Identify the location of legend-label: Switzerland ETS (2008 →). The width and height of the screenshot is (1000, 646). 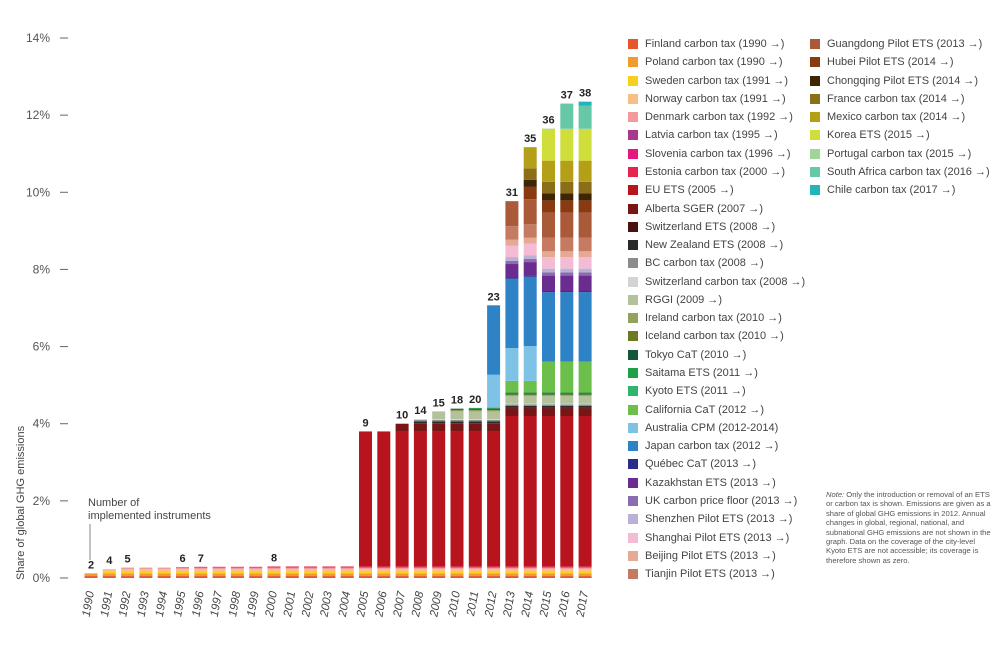
(710, 226).